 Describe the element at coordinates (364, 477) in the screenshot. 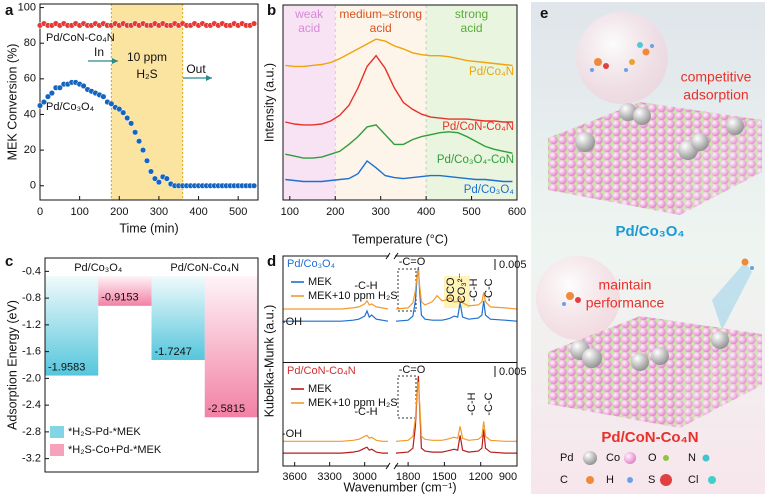

I see `x-tick-label: 3000` at that location.